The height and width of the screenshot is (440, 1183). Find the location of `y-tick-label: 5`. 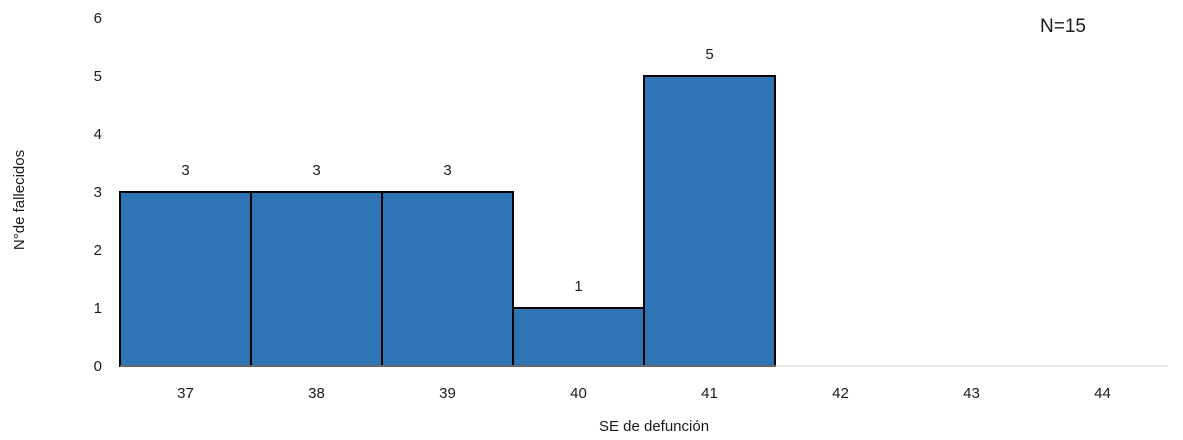

y-tick-label: 5 is located at coordinates (98, 76).